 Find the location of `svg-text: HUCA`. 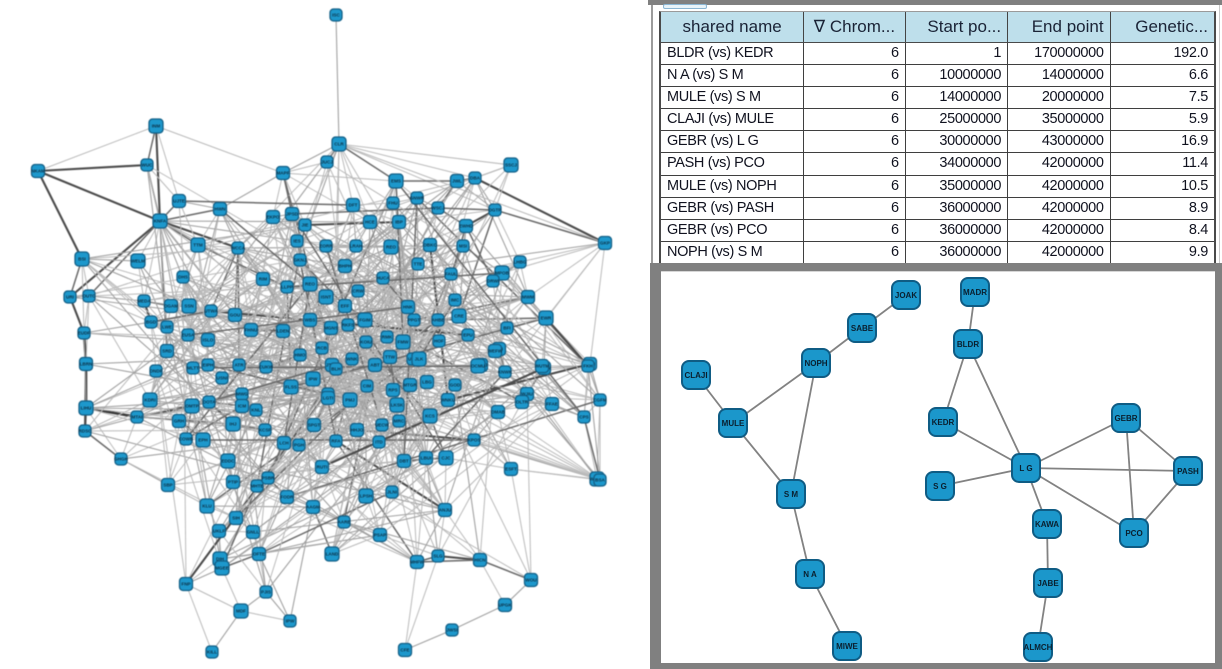

svg-text: HUCA is located at coordinates (383, 278).